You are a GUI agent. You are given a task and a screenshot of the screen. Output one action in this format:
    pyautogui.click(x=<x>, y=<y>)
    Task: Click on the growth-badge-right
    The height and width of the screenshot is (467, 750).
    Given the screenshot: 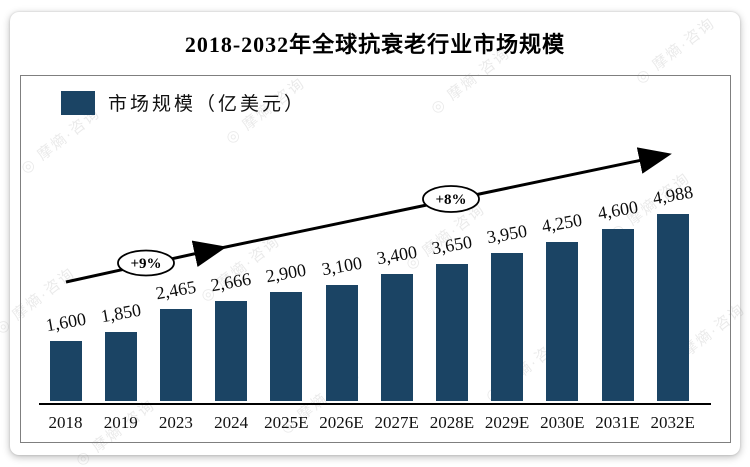 What is the action you would take?
    pyautogui.click(x=451, y=199)
    